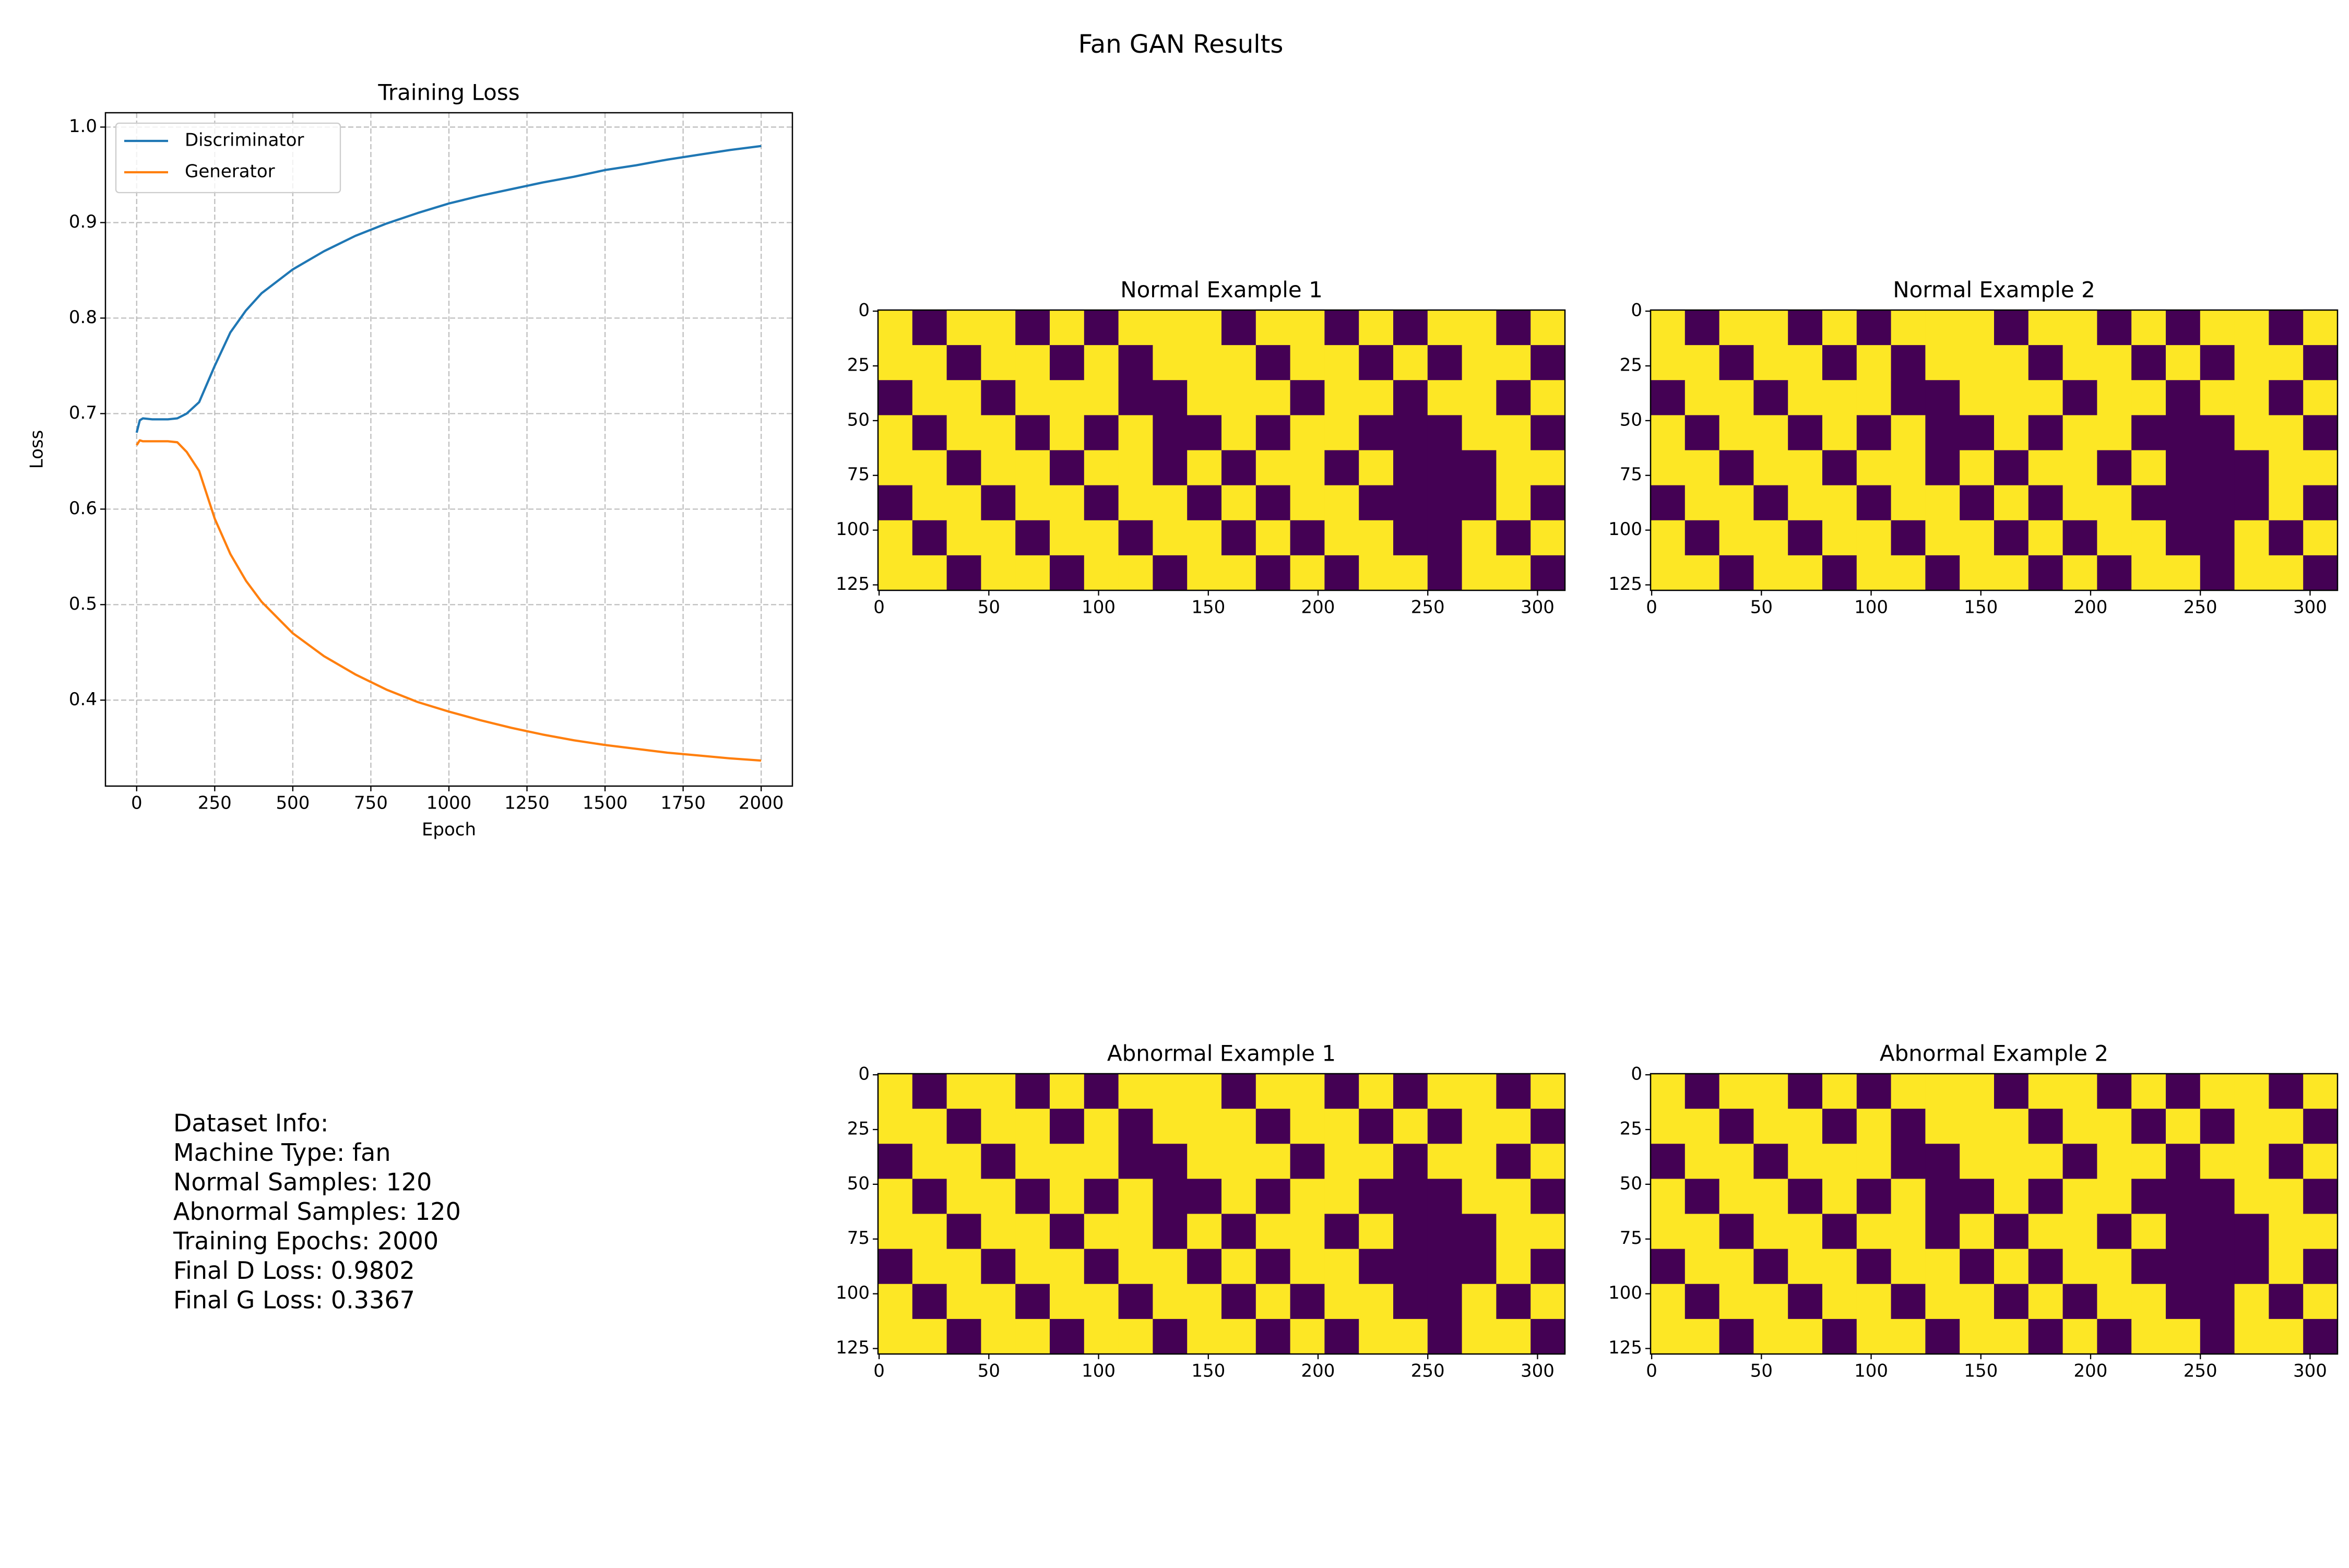  Describe the element at coordinates (1625, 584) in the screenshot. I see `y-tick-label: 125` at that location.